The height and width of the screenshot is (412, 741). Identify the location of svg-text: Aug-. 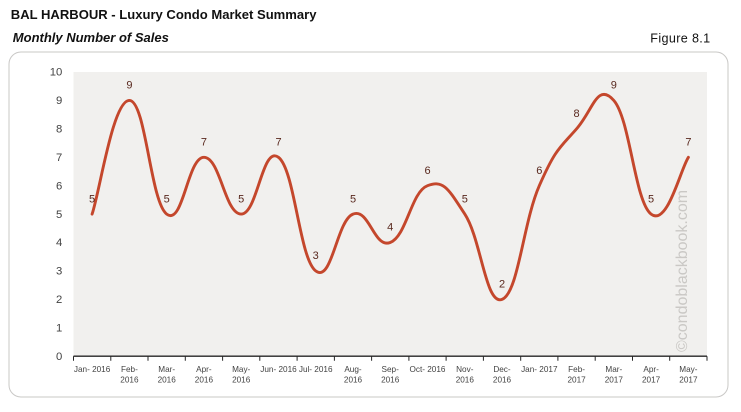
(353, 369).